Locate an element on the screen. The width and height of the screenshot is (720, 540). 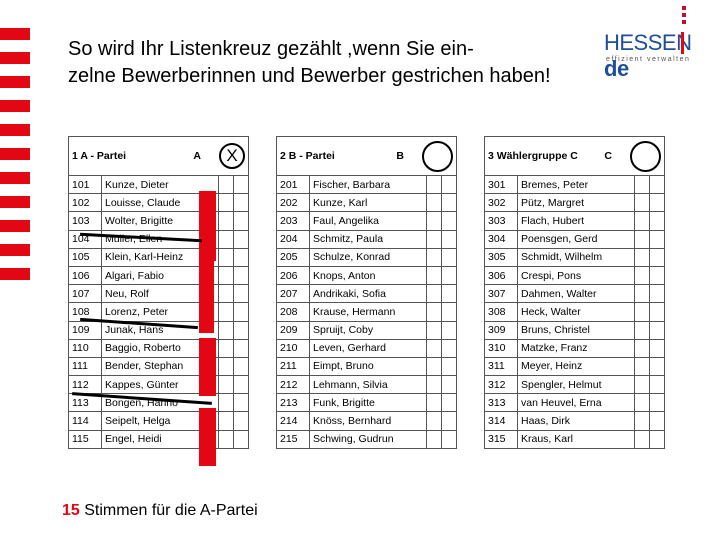
candidate-number: 114 is located at coordinates (85, 421).